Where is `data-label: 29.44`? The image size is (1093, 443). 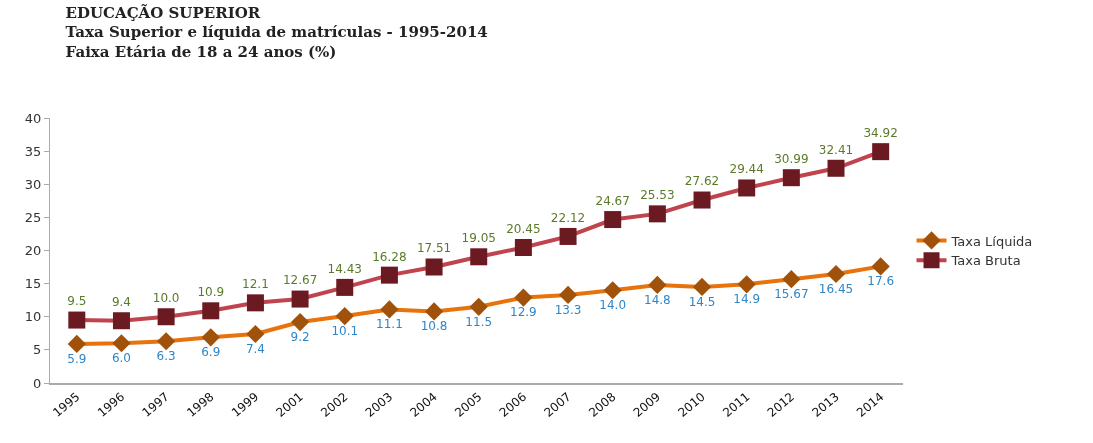 data-label: 29.44 is located at coordinates (746, 169).